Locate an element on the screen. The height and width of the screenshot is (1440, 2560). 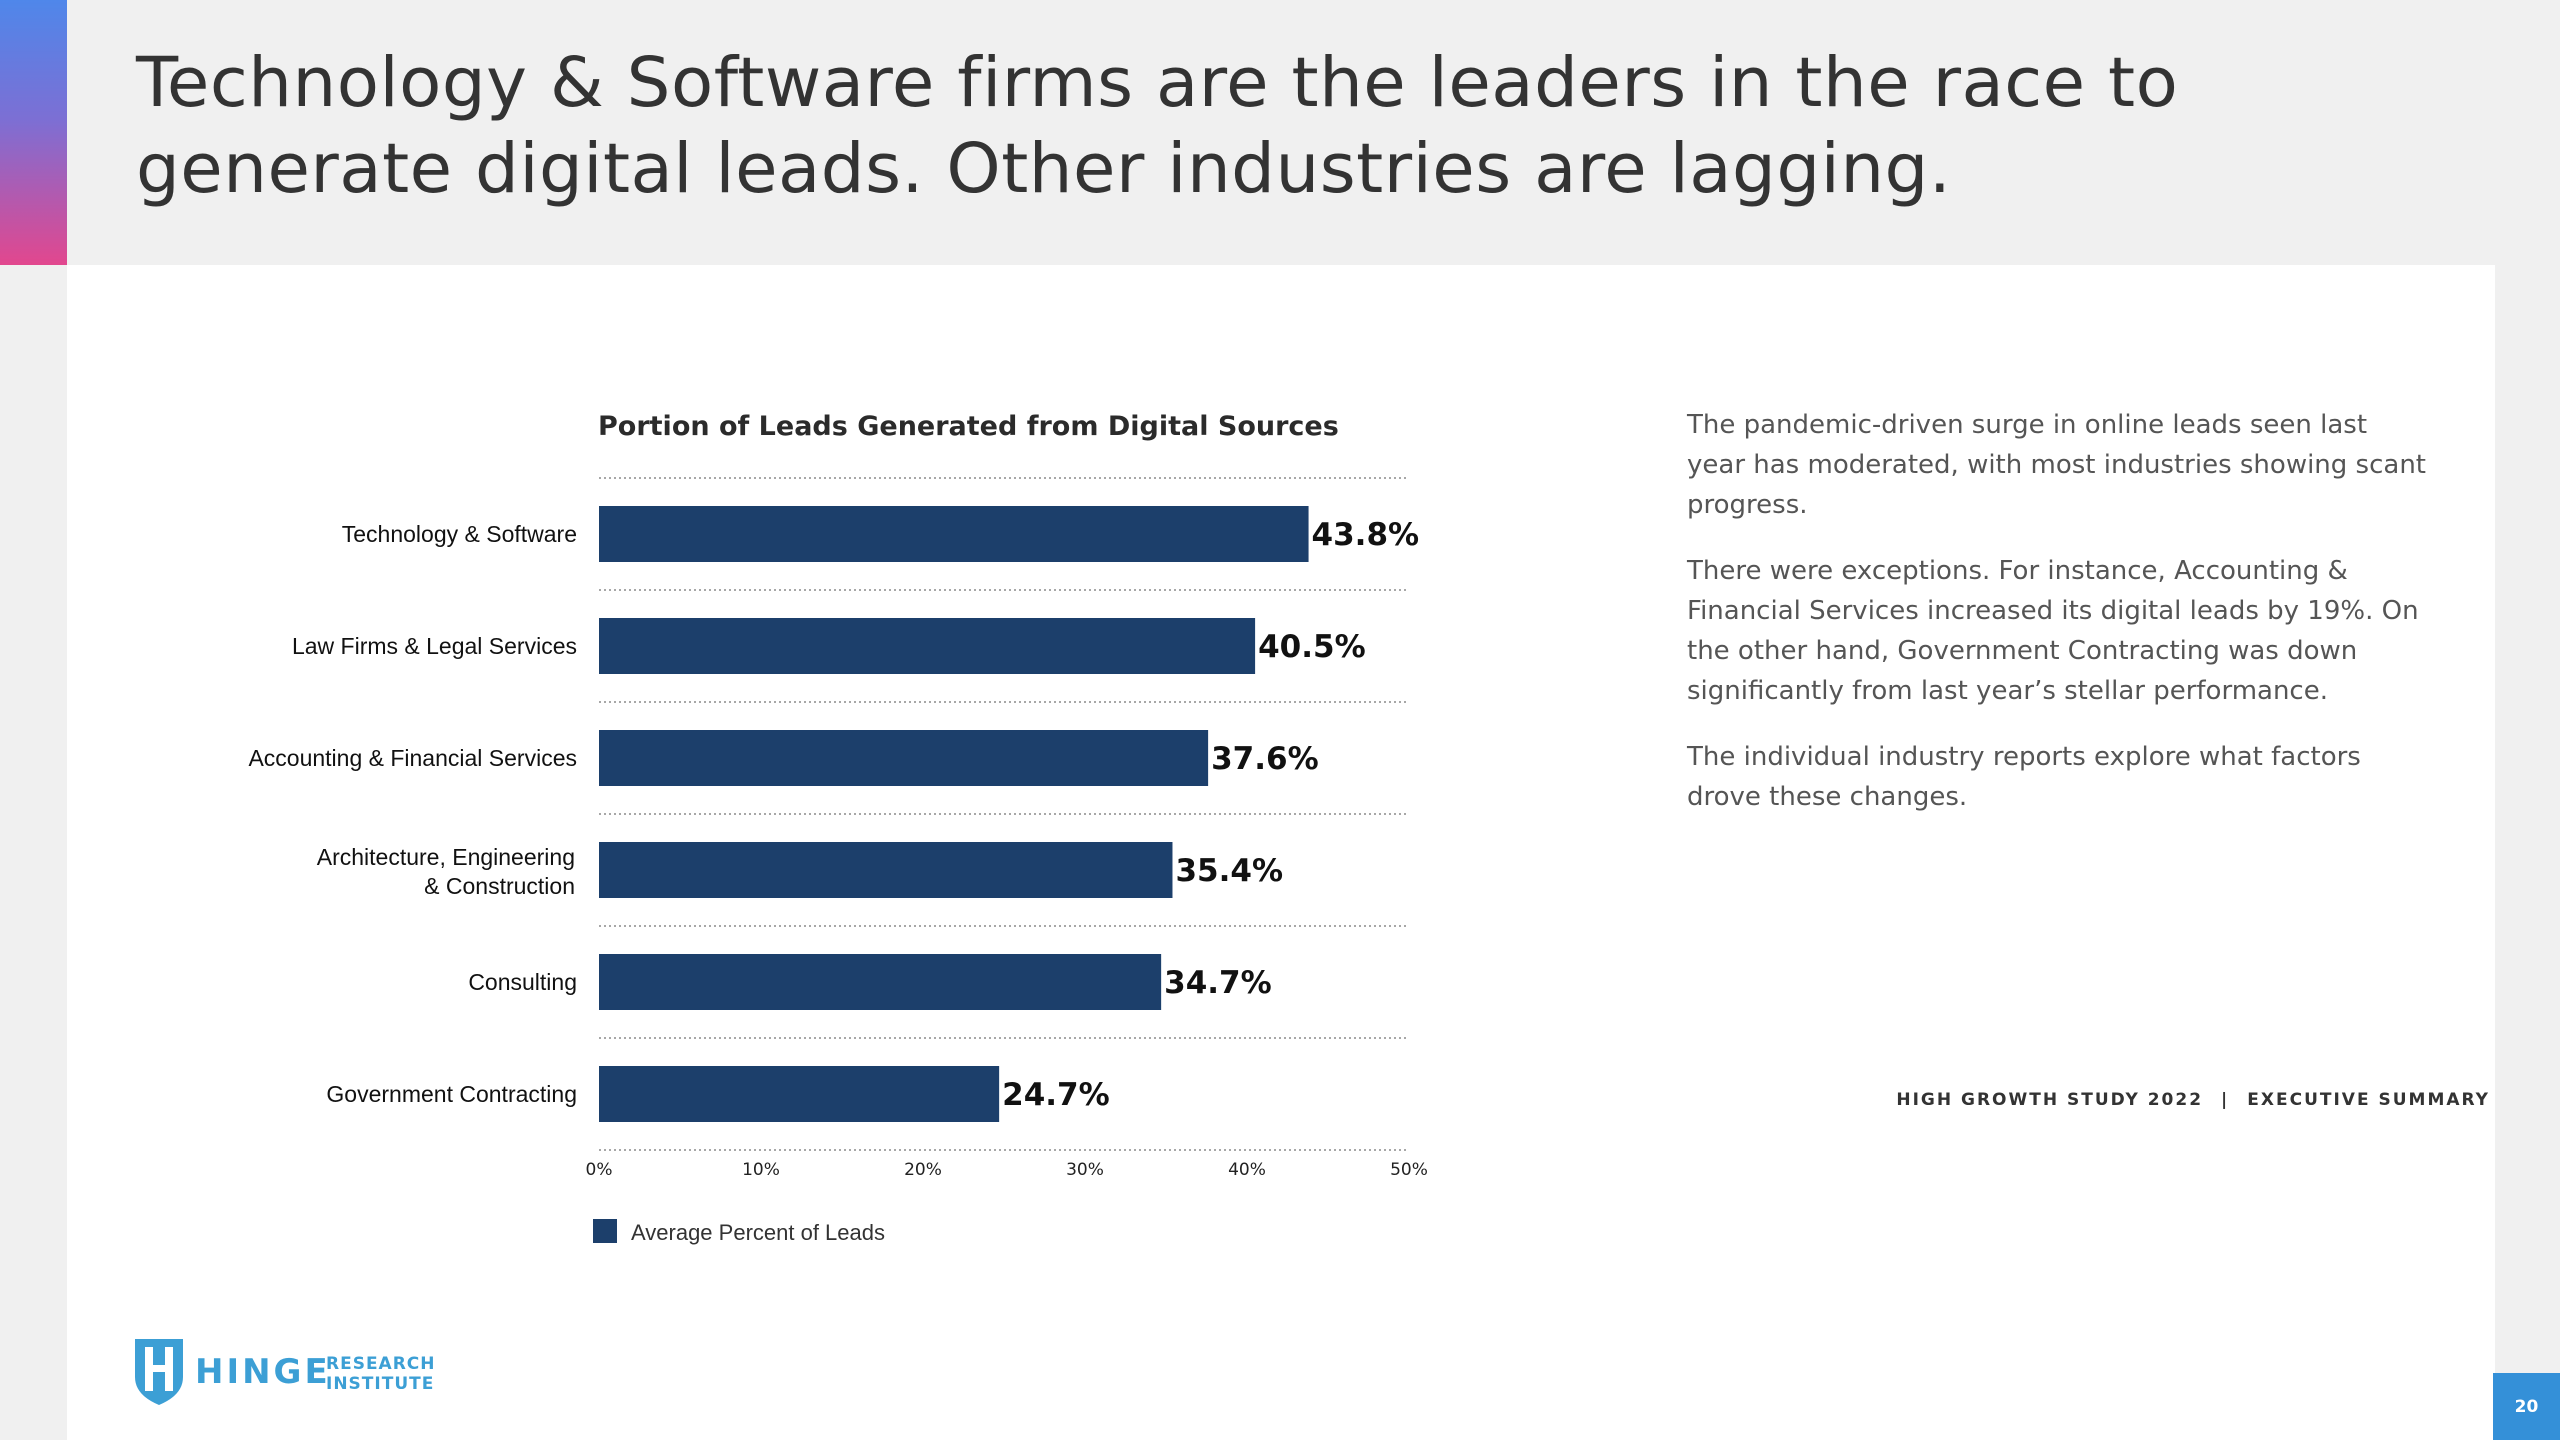
chart-data-label: 35.4% is located at coordinates (1229, 871).